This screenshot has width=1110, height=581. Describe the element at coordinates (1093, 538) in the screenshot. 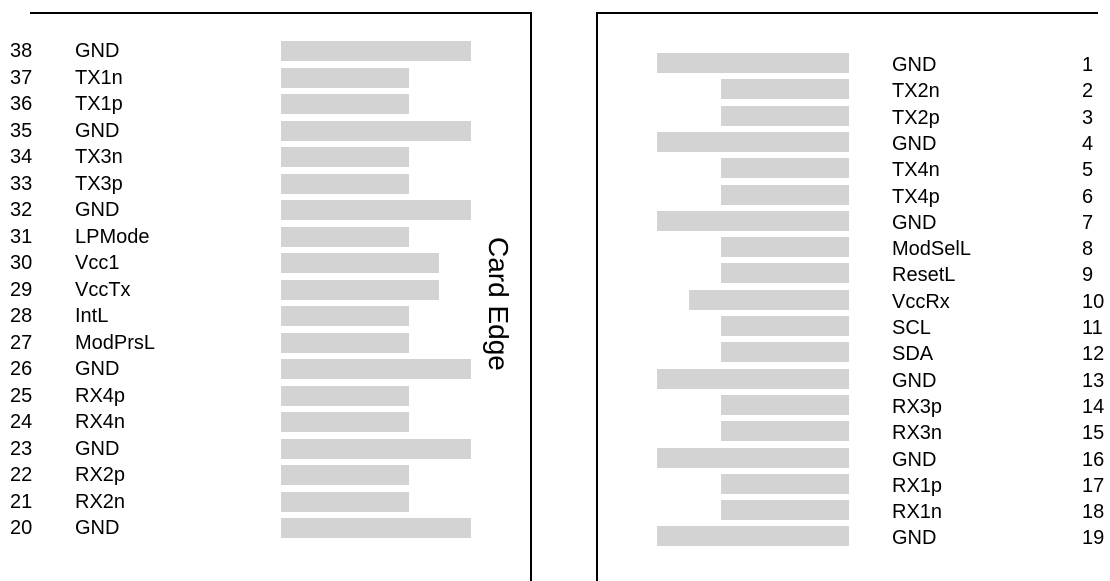

I see `pin-number: 19` at that location.